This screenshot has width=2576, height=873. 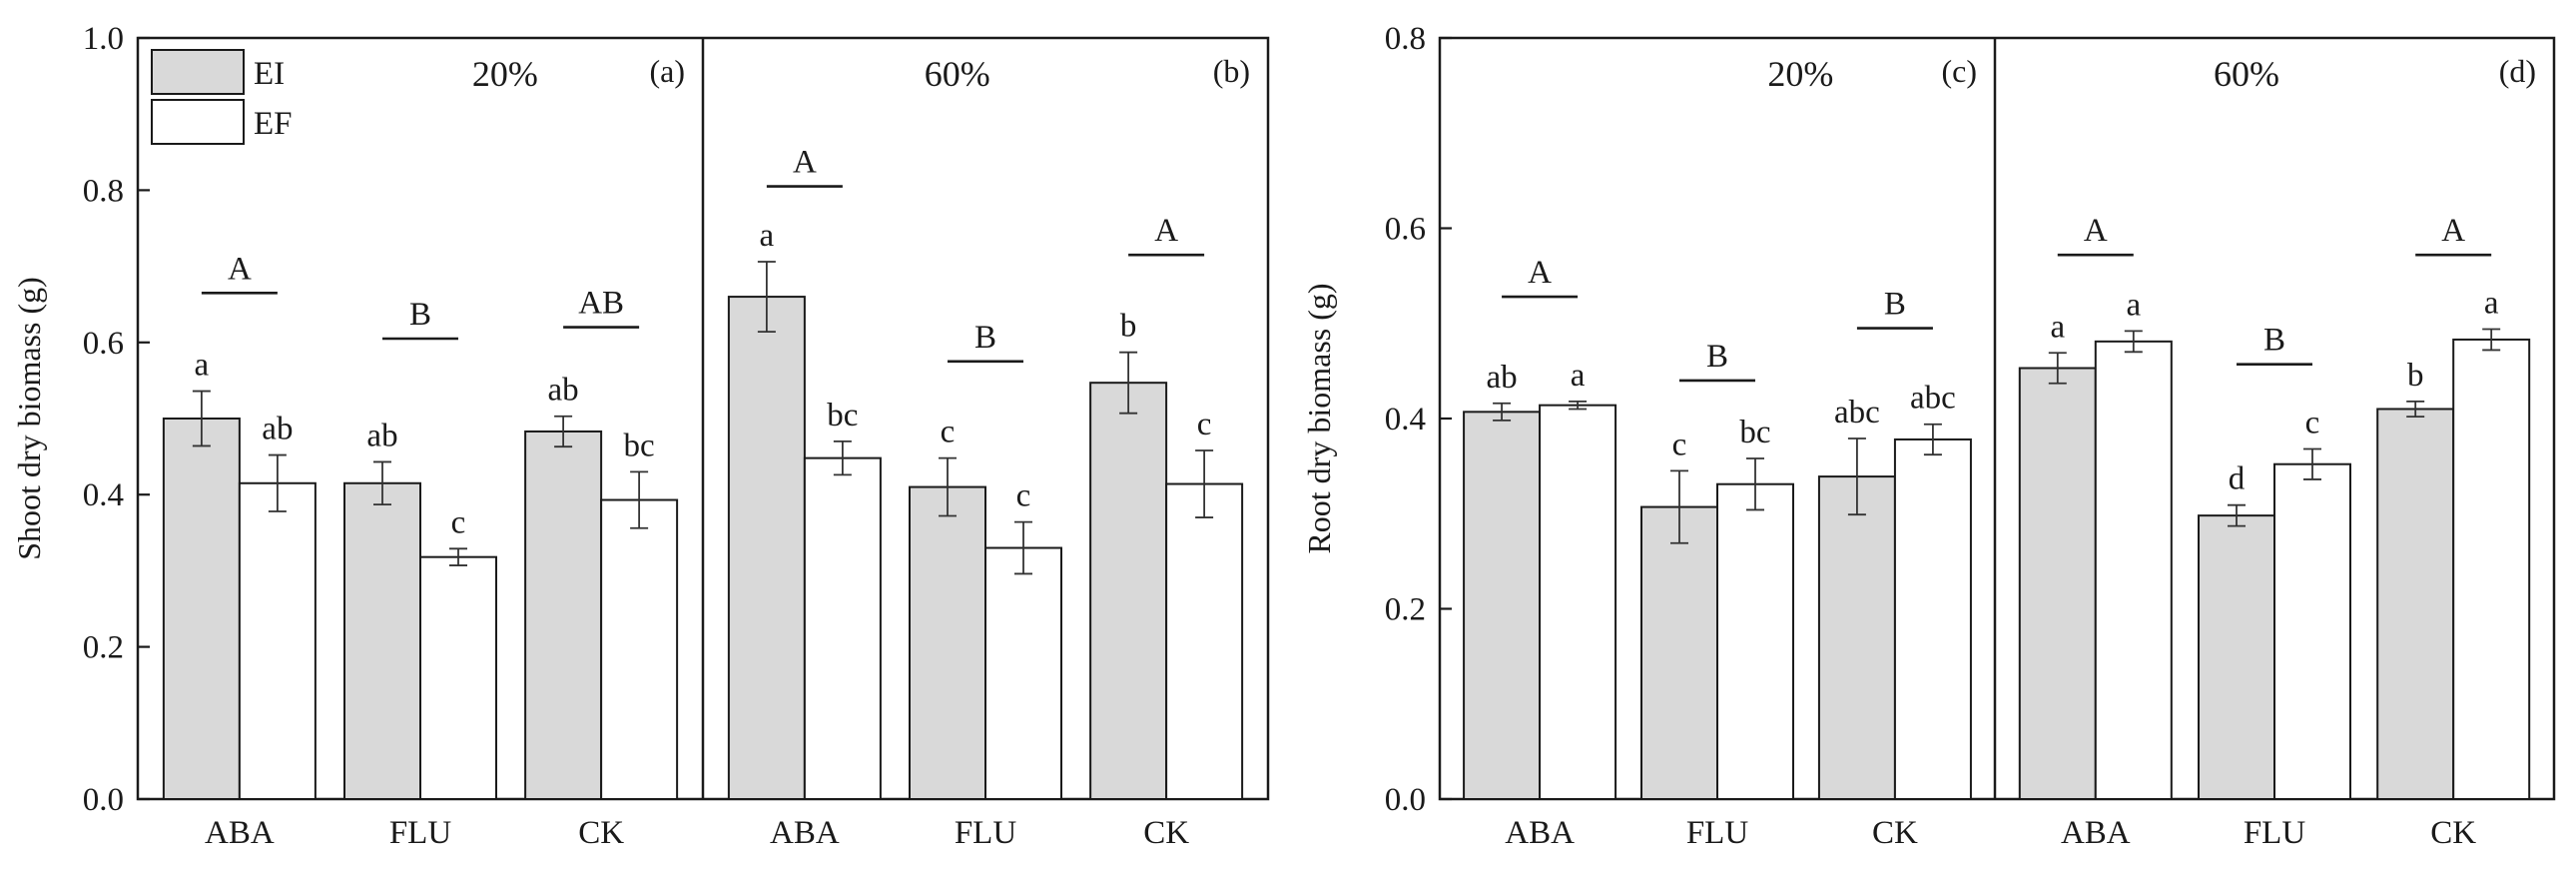 What do you see at coordinates (601, 304) in the screenshot?
I see `group-letter: AB` at bounding box center [601, 304].